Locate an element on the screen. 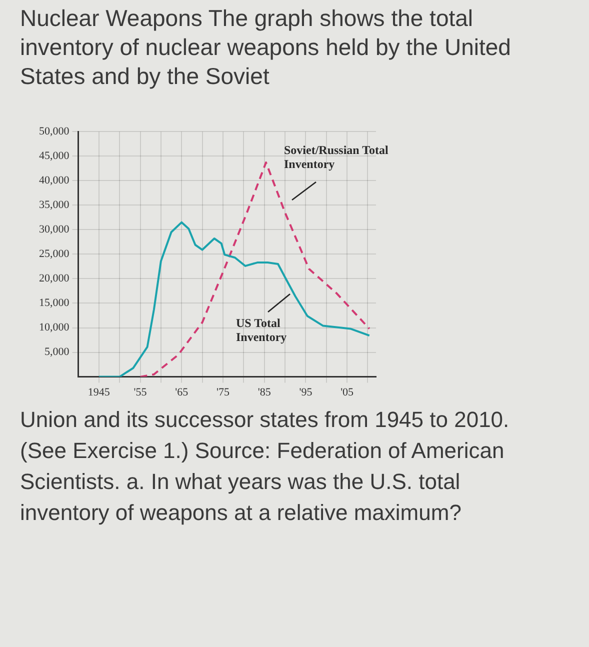 The image size is (589, 647). annotation: US Total Inventory is located at coordinates (262, 330).